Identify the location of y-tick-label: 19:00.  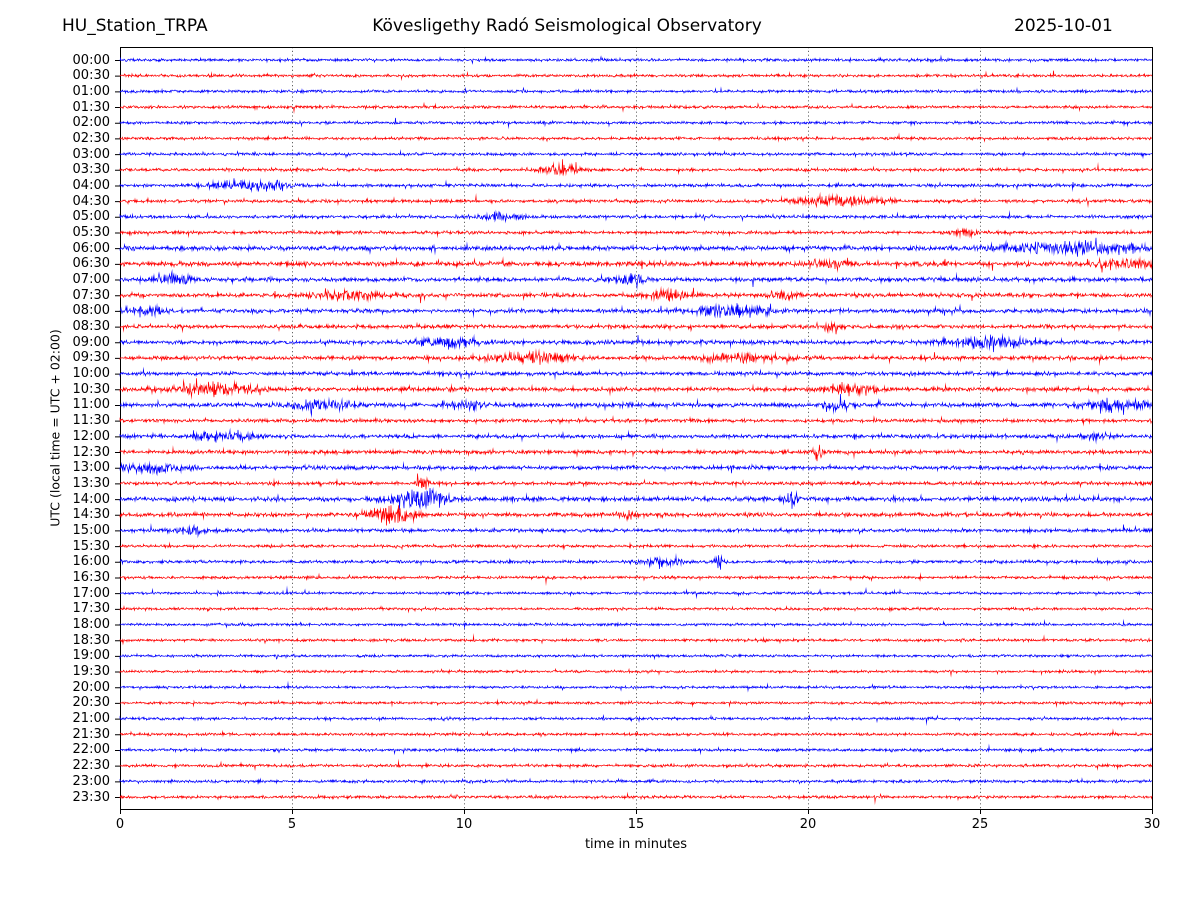
(91, 656).